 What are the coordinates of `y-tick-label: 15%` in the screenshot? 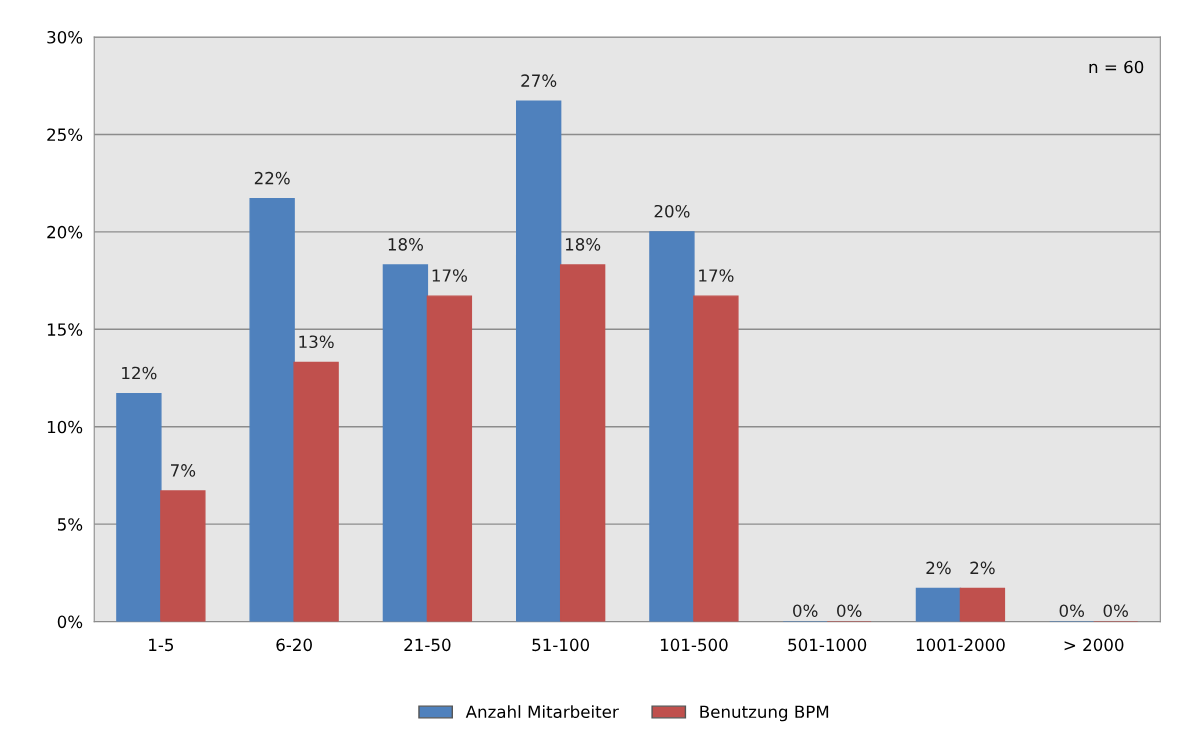 It's located at (65, 329).